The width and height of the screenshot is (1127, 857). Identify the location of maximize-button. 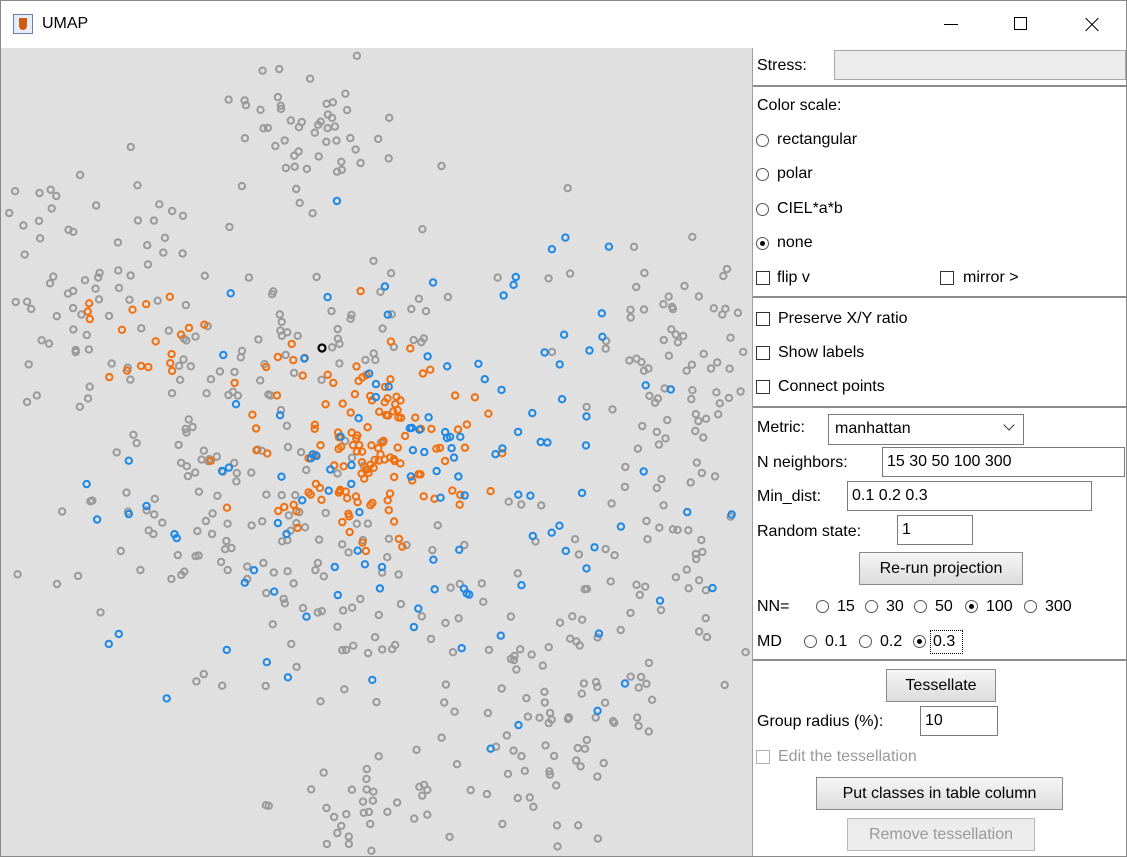
(1021, 24).